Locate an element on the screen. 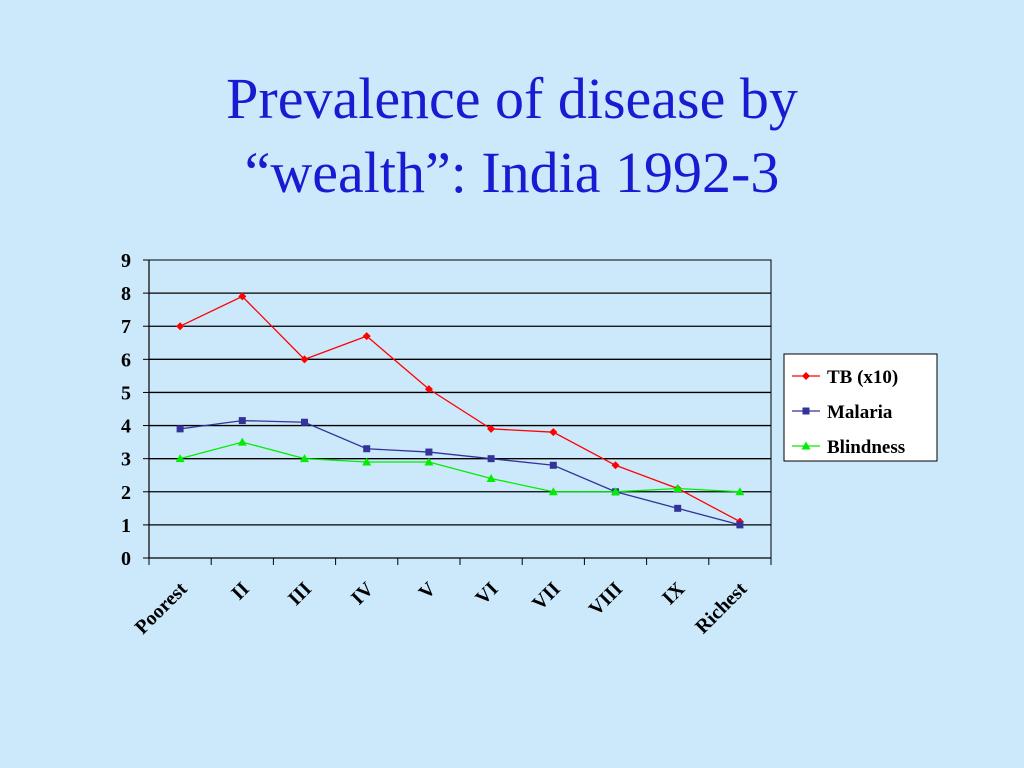 The width and height of the screenshot is (1024, 768). x-tick-label: VII is located at coordinates (546, 596).